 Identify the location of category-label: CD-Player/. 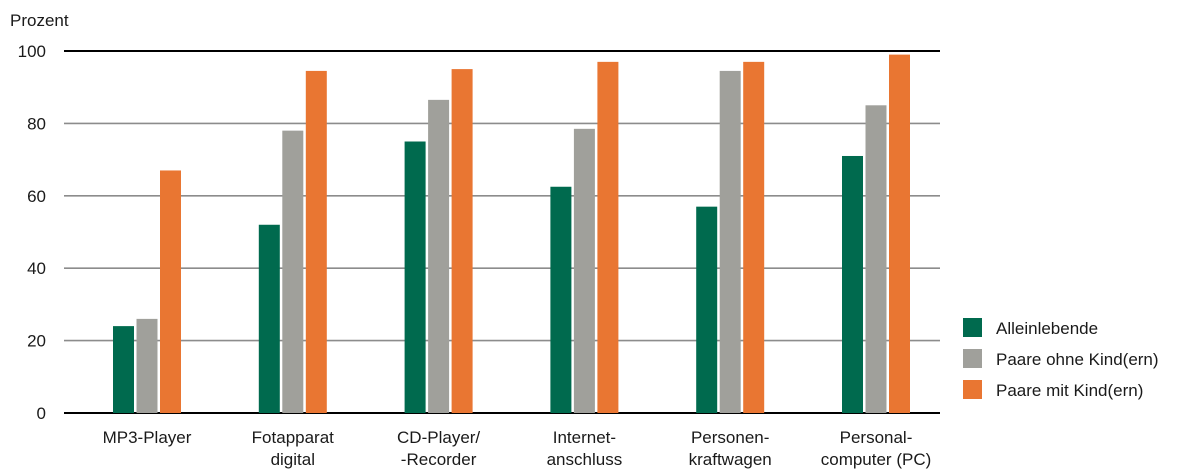
(438, 437).